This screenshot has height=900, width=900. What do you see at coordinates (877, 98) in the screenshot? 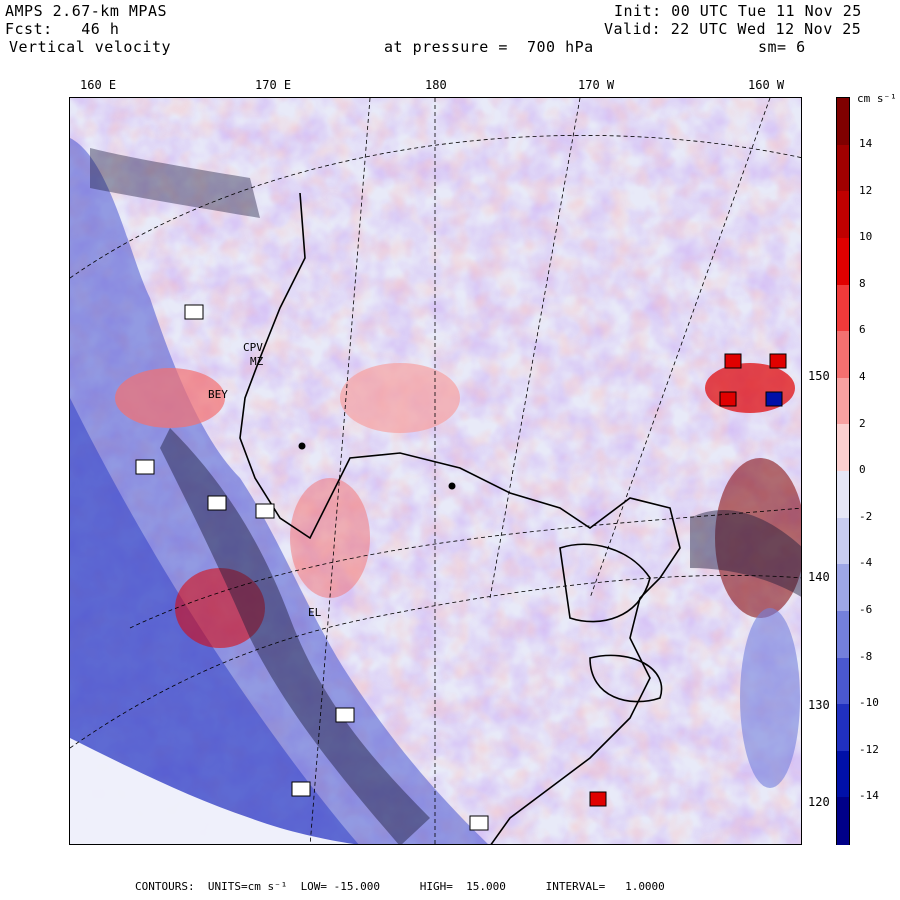
I see `colorbar-units: cm s⁻¹` at bounding box center [877, 98].